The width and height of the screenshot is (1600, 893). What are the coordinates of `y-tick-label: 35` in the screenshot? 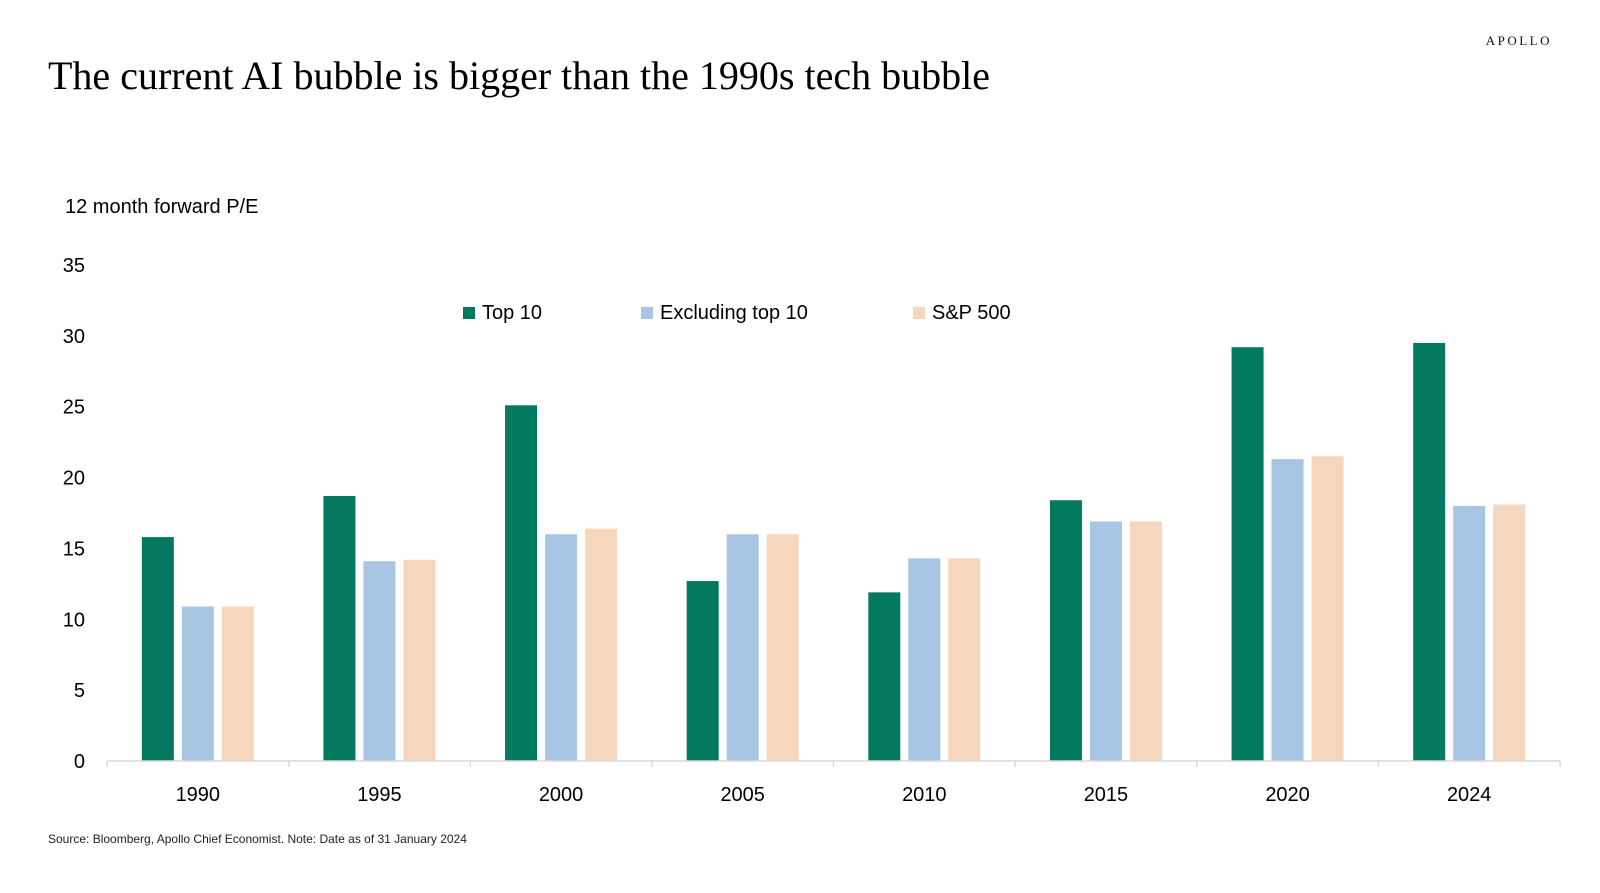 It's located at (74, 266).